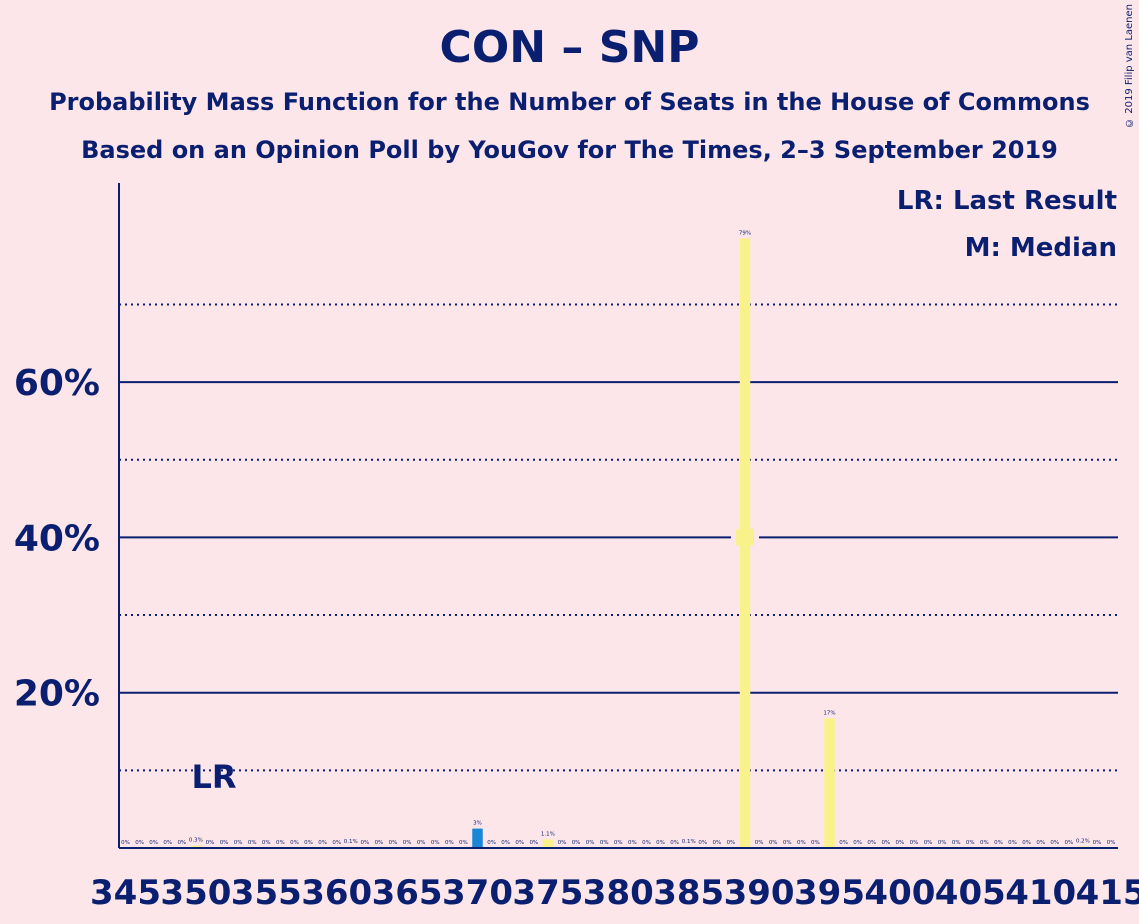 Image resolution: width=1139 pixels, height=924 pixels. I want to click on x-tick-label: 360, so click(336, 893).